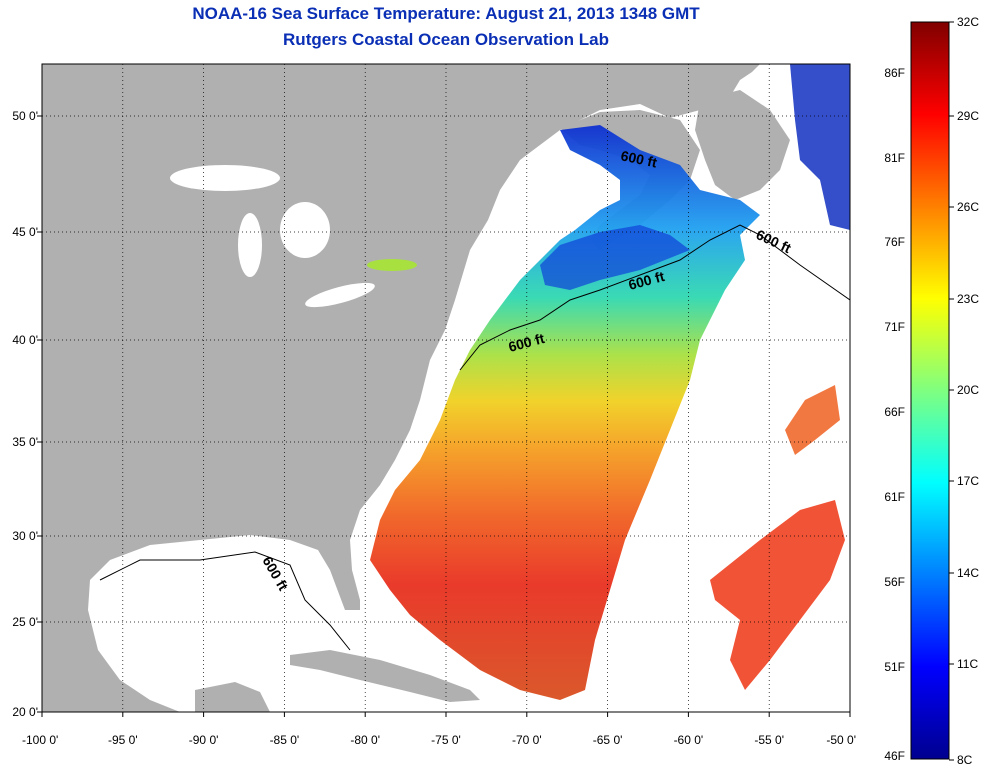 This screenshot has width=984, height=770. I want to click on colorbar-c-label: 11C, so click(967, 664).